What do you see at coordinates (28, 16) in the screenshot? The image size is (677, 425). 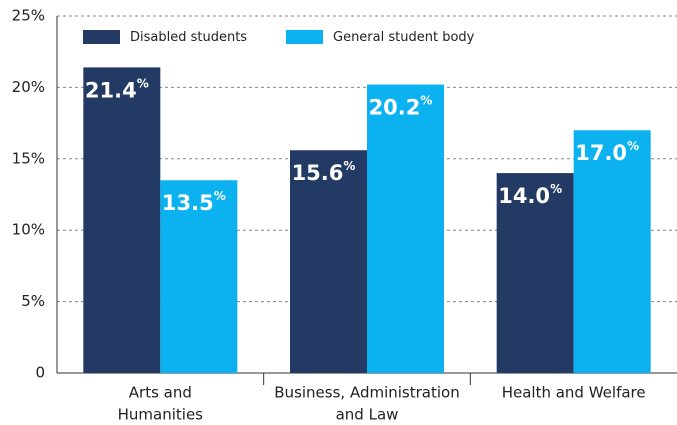 I see `y-tick-label: 25%` at bounding box center [28, 16].